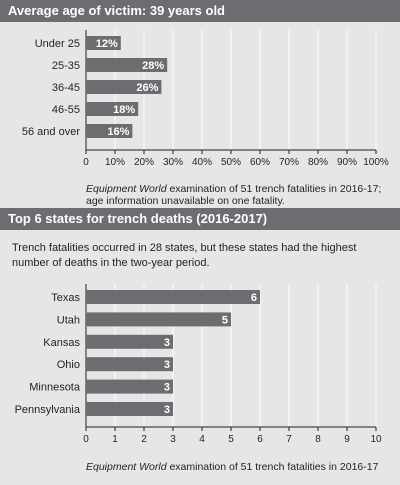 The image size is (400, 485). What do you see at coordinates (57, 44) in the screenshot?
I see `chart1-category-label: Under 25` at bounding box center [57, 44].